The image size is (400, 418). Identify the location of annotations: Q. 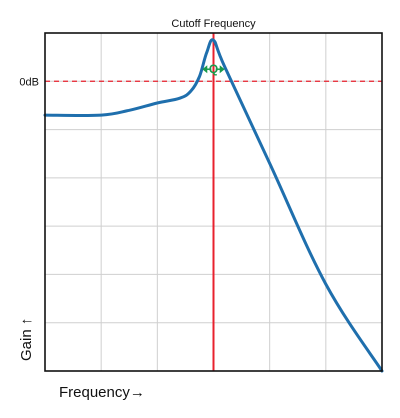
(213, 69).